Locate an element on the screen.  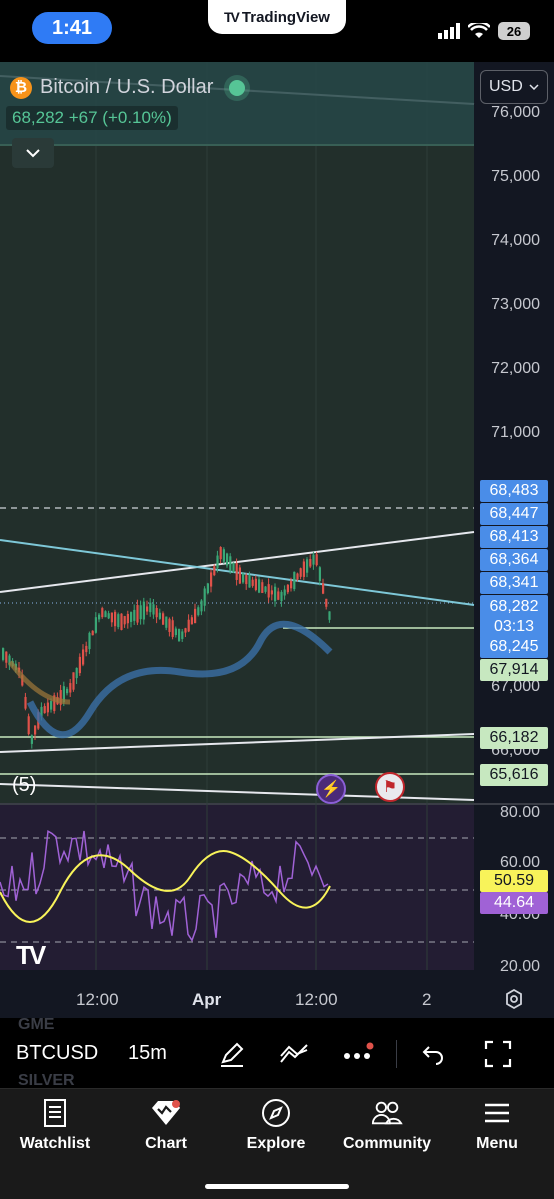
settings-icon is located at coordinates (514, 999).